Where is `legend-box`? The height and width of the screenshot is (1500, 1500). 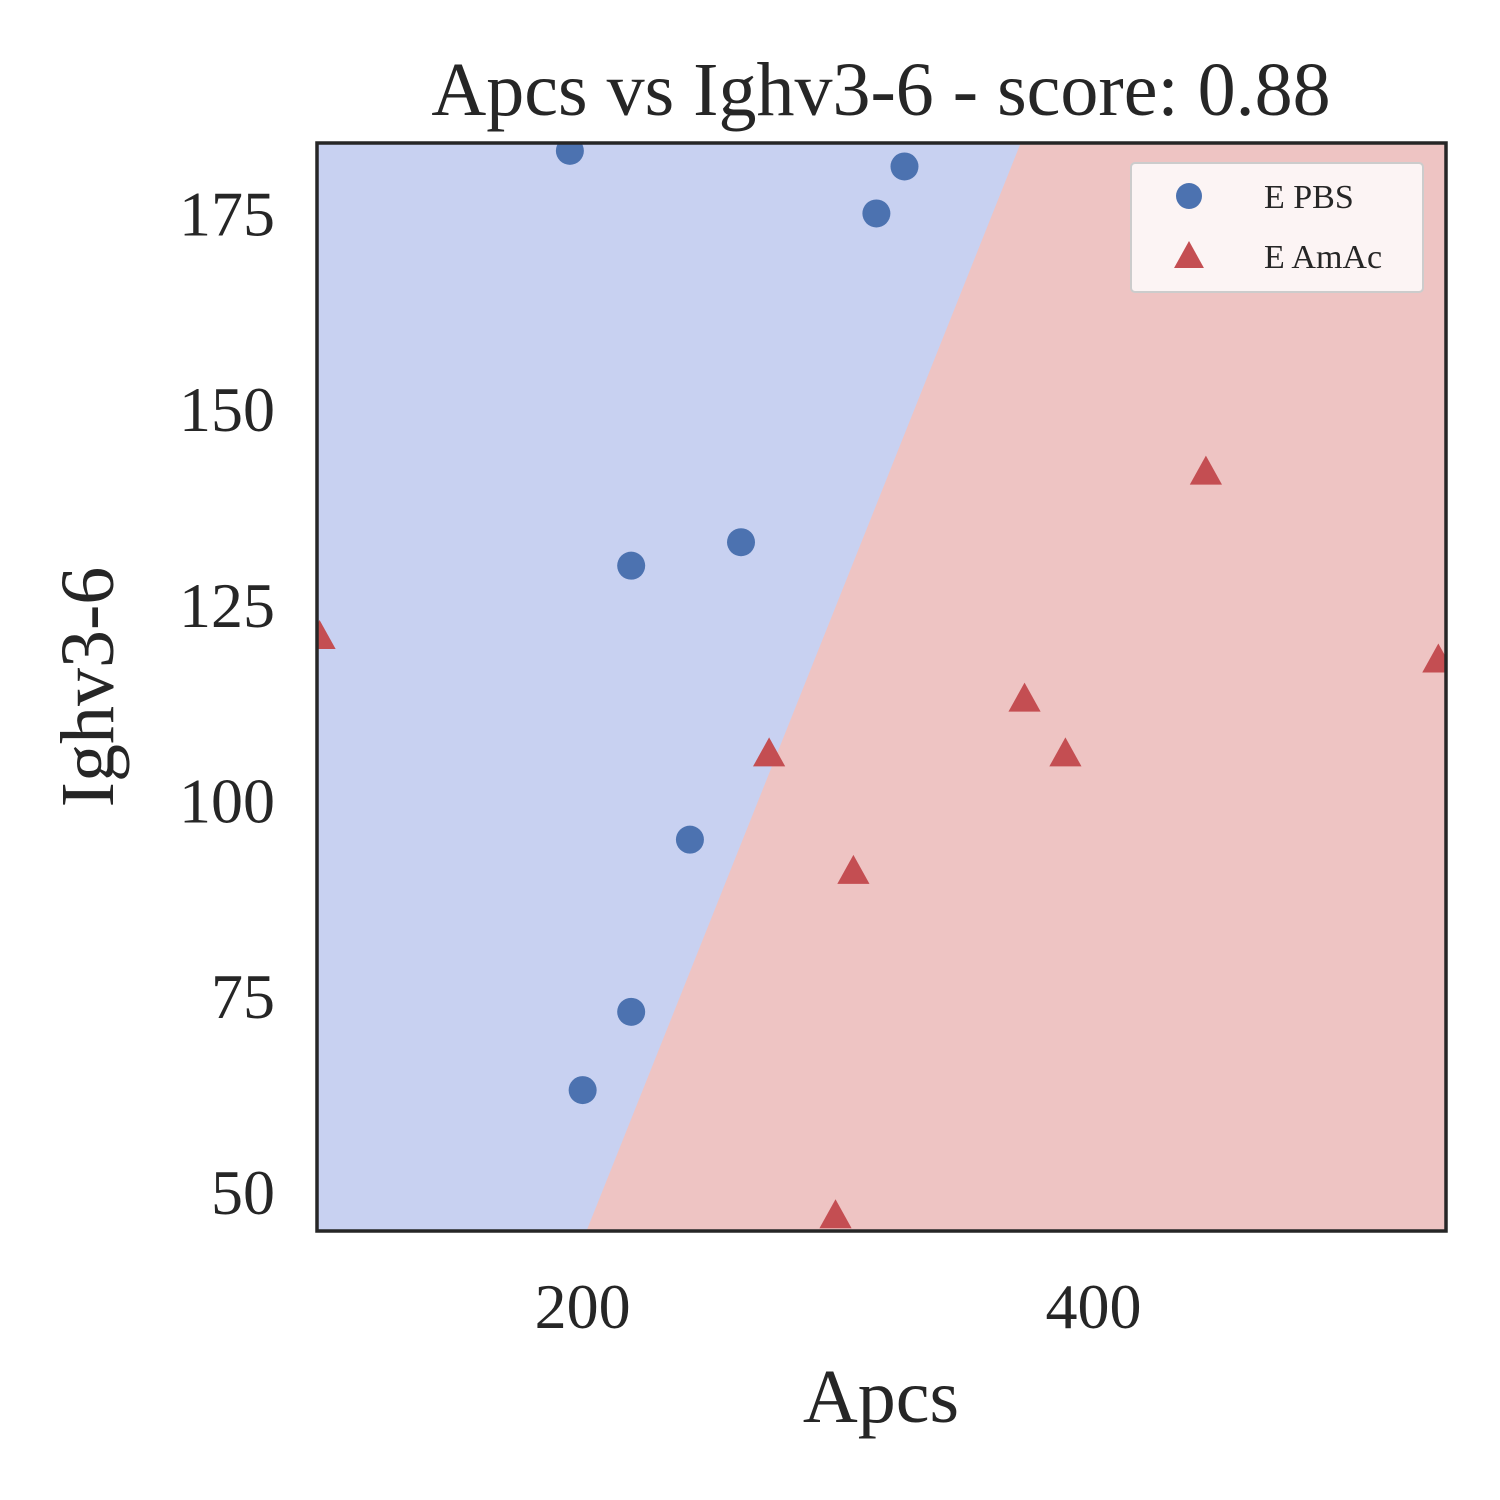
legend-box is located at coordinates (1277, 227).